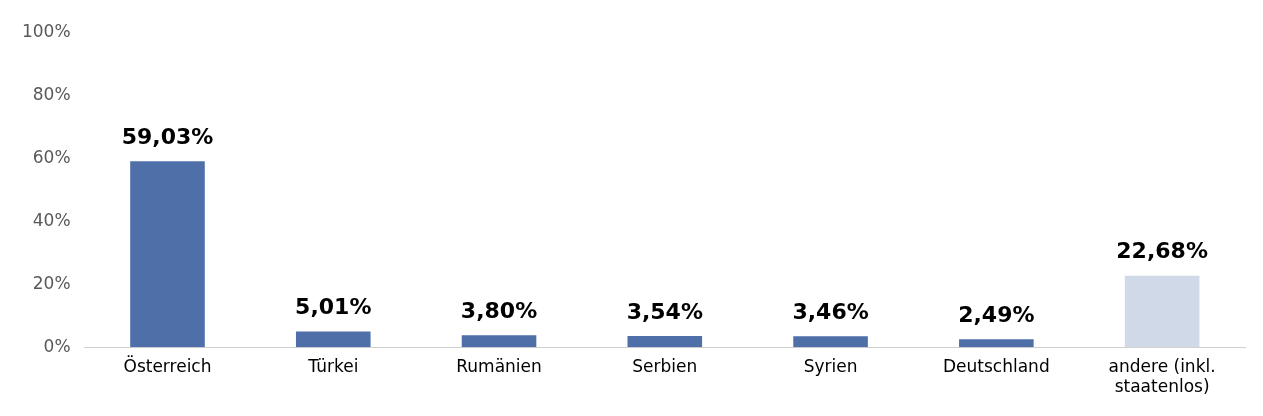  Describe the element at coordinates (167, 365) in the screenshot. I see `x-tick-label: Österreich` at that location.